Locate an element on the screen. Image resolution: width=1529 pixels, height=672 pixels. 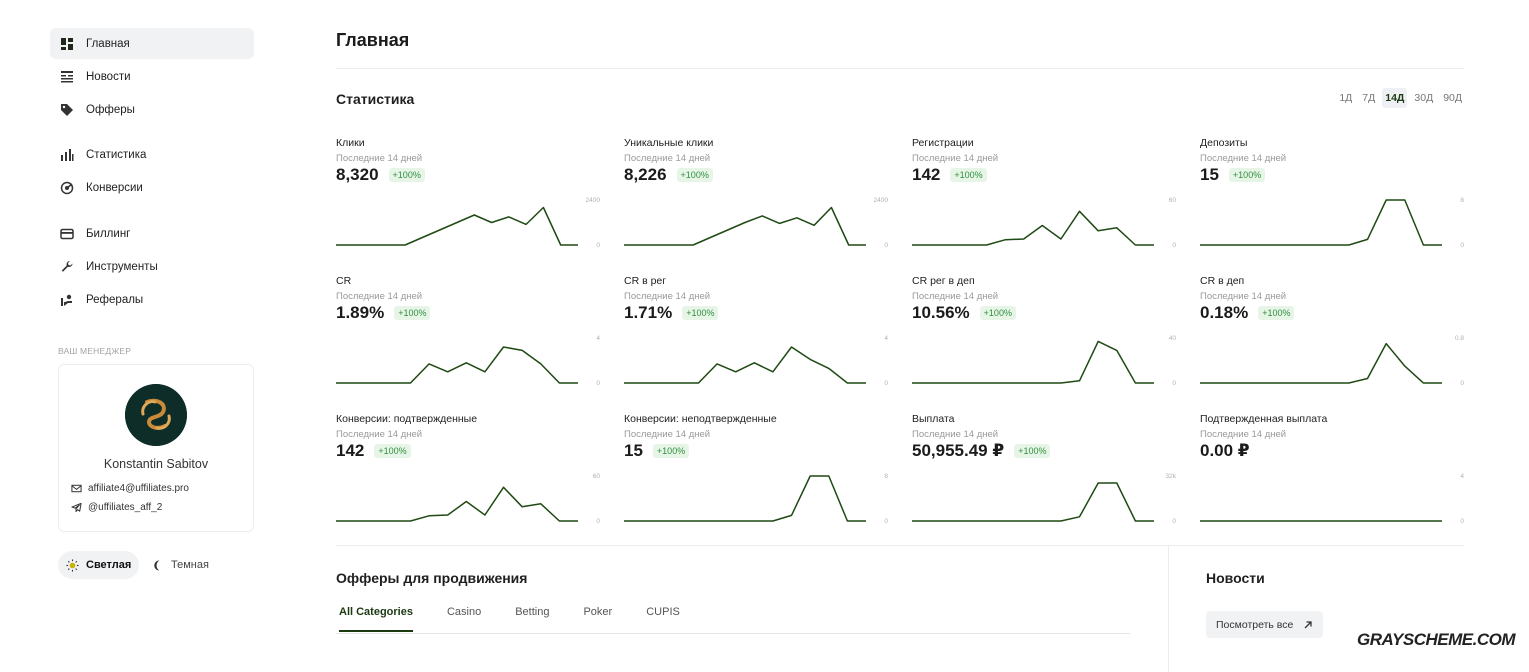
sidebar-item-offers: Офферы is located at coordinates (152, 109).